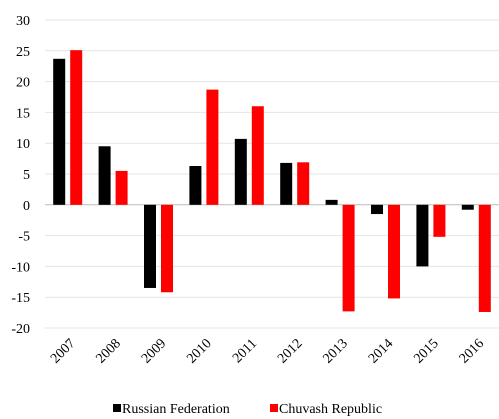  I want to click on y-tick-label: -15, so click(20, 298).